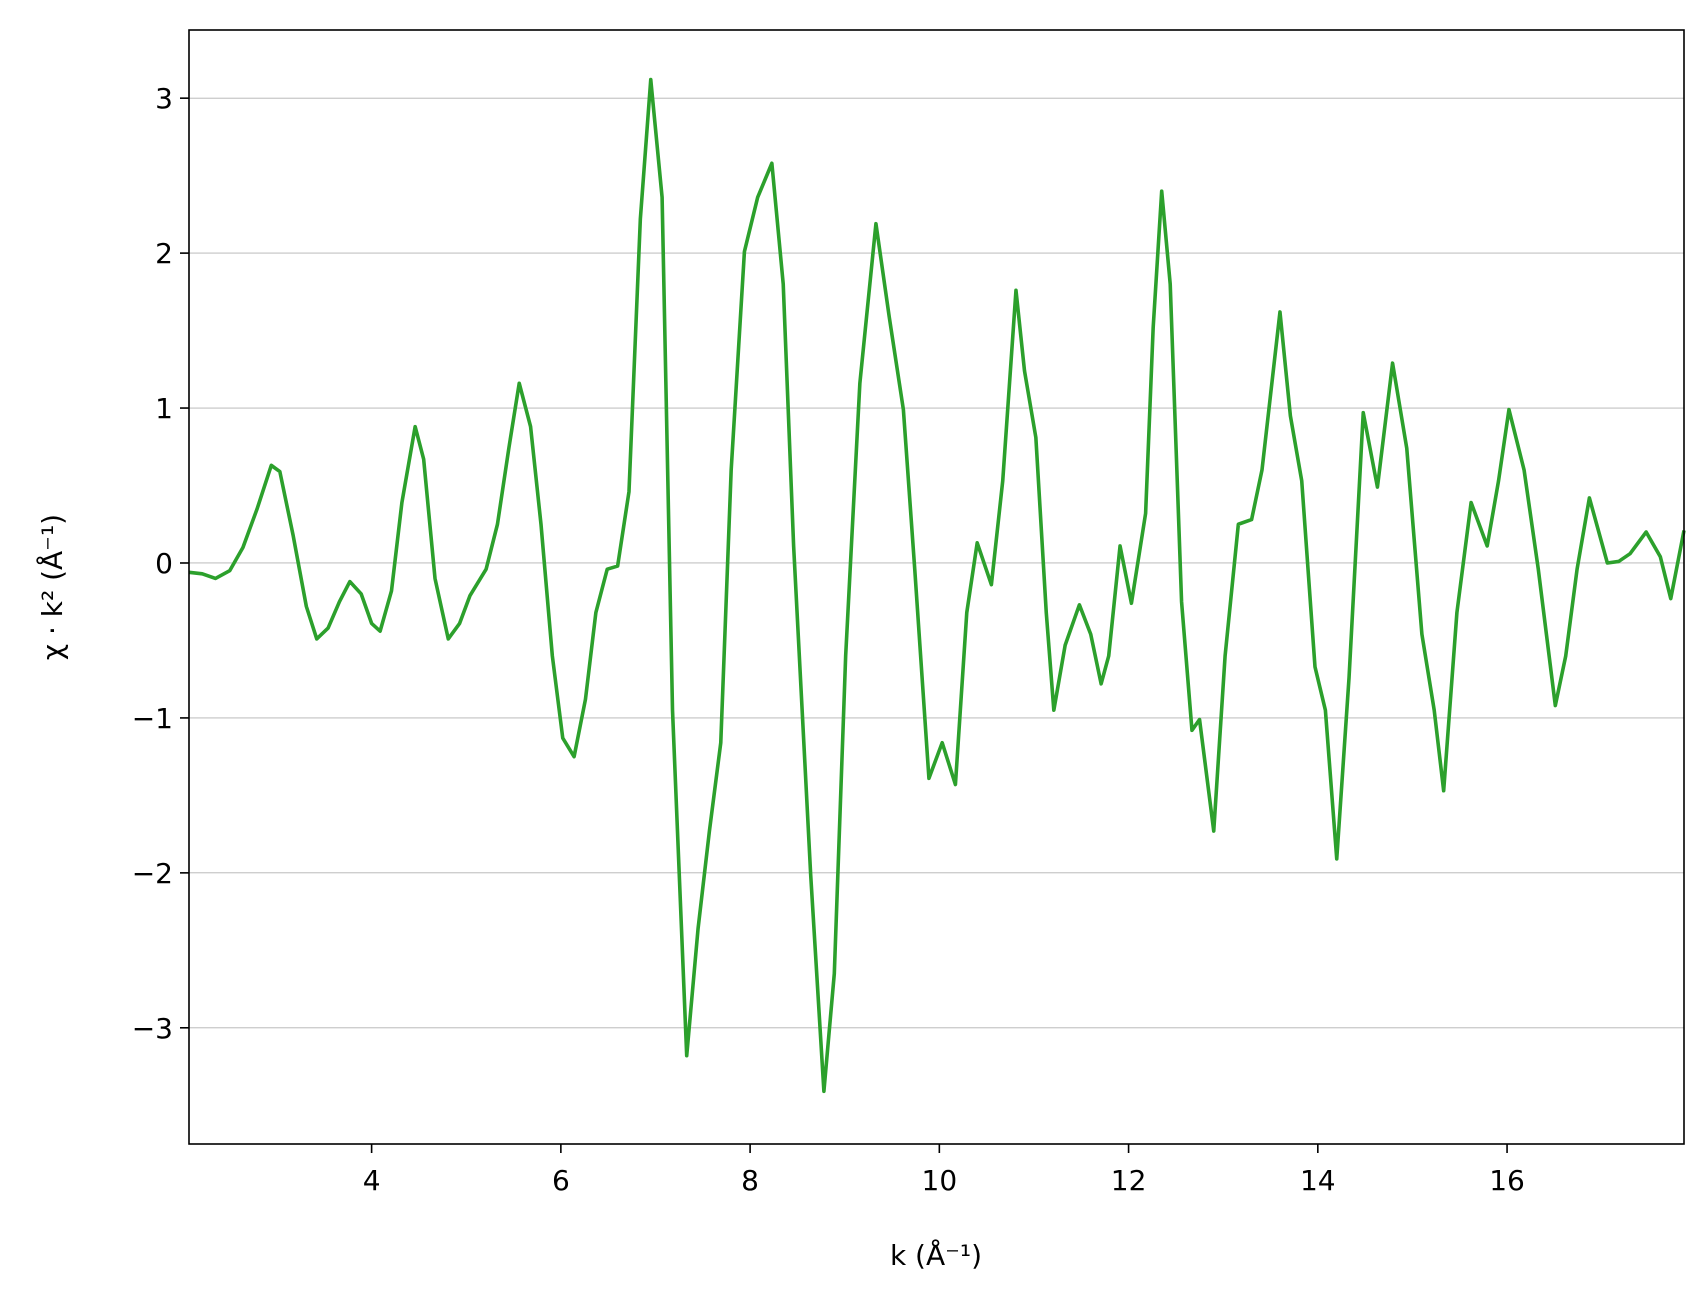 This screenshot has width=1706, height=1301. Describe the element at coordinates (1318, 1180) in the screenshot. I see `x-tick-label: 14` at that location.